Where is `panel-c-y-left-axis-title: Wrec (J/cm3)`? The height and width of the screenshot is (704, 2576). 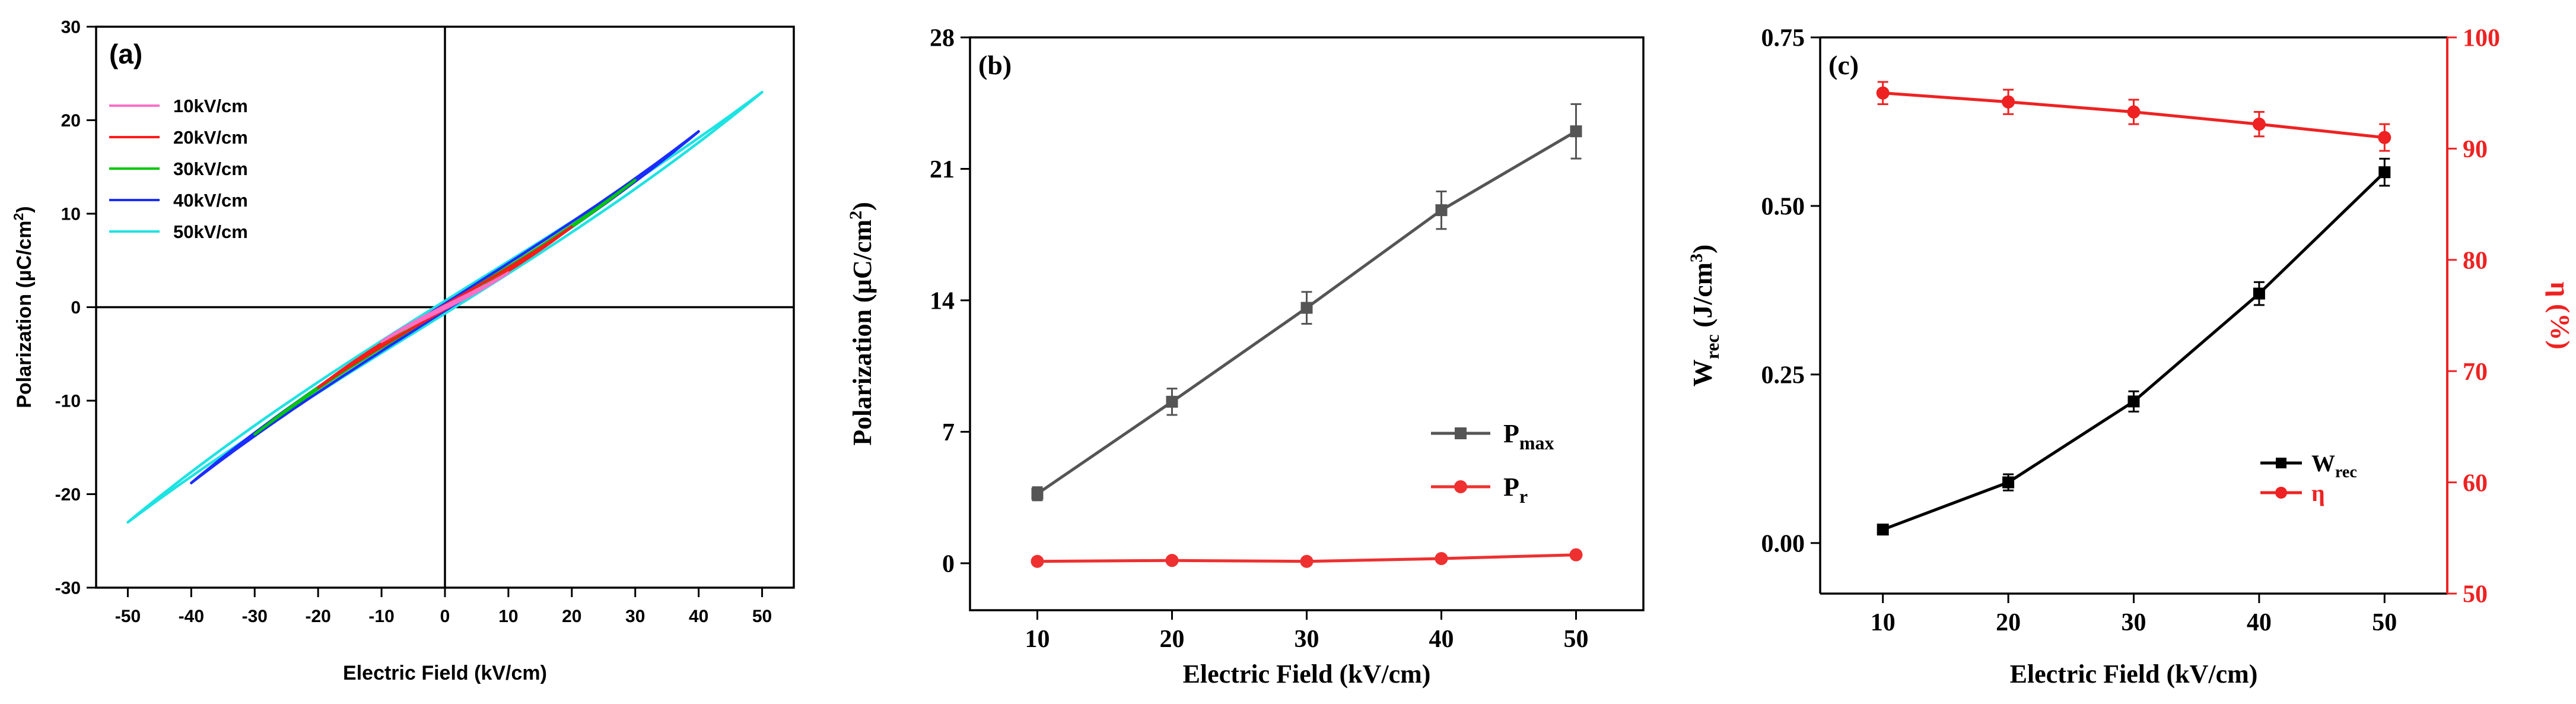
panel-c-y-left-axis-title: Wrec (J/cm3) is located at coordinates (1705, 316).